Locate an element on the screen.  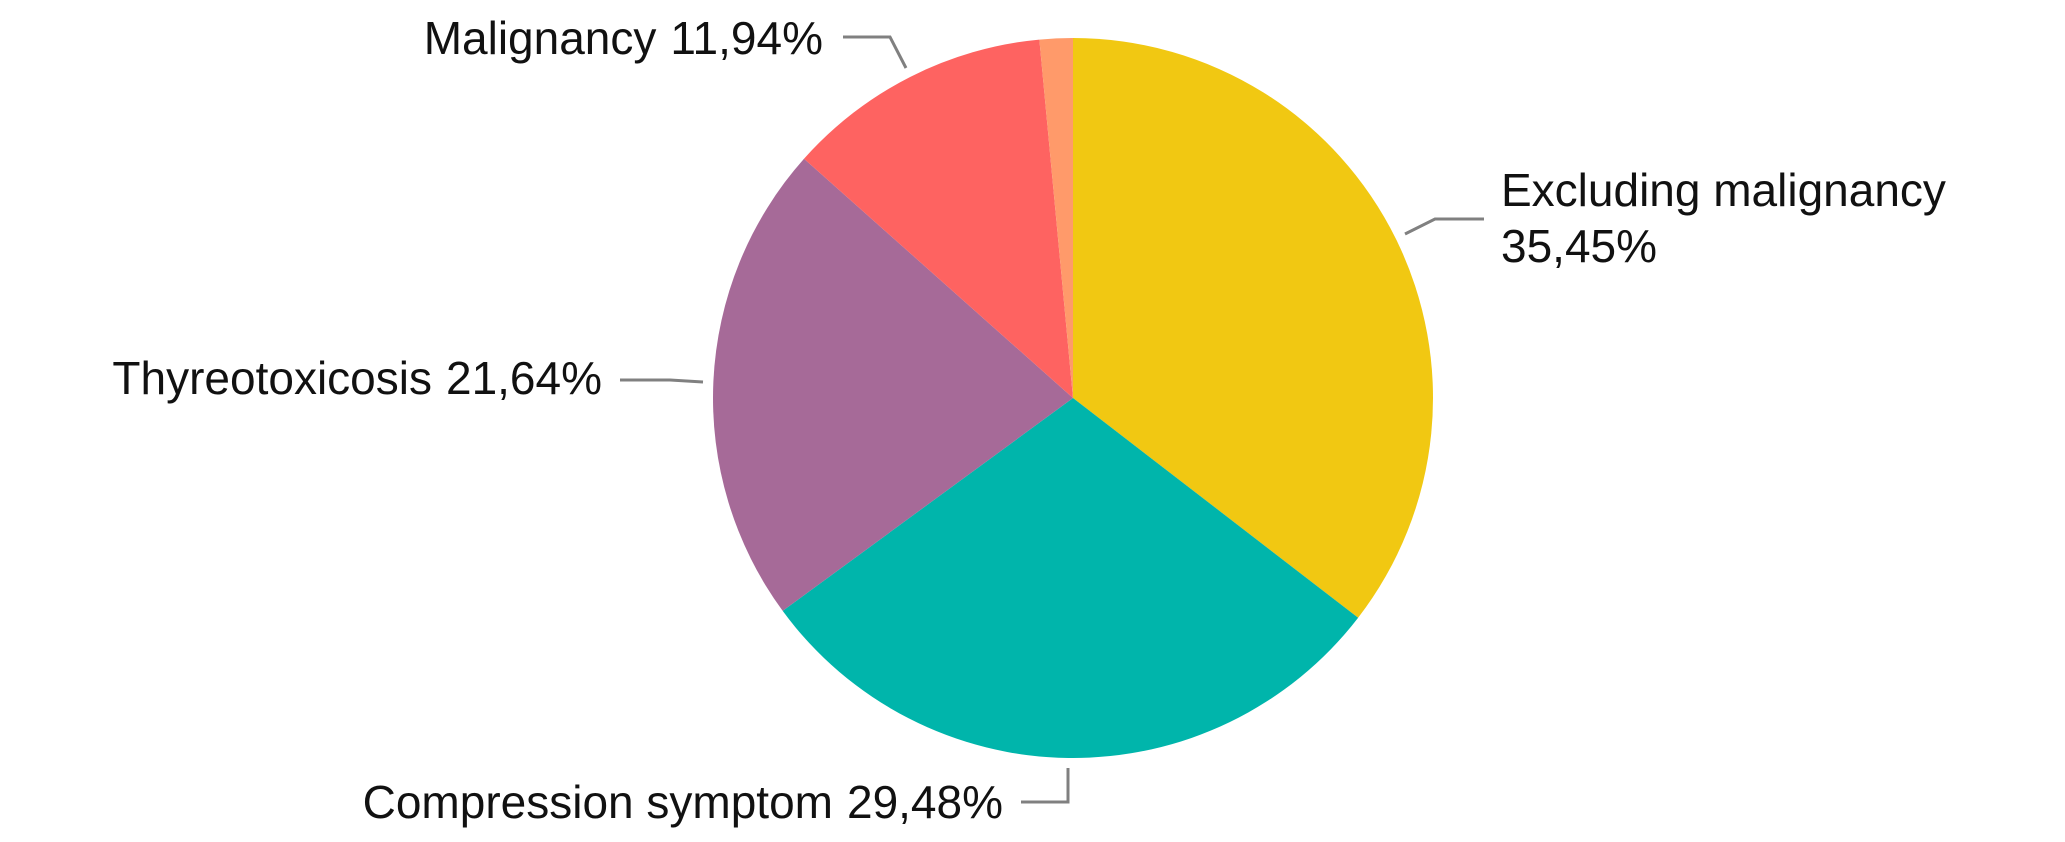
slice-label: Compression symptom 29,48% is located at coordinates (683, 802).